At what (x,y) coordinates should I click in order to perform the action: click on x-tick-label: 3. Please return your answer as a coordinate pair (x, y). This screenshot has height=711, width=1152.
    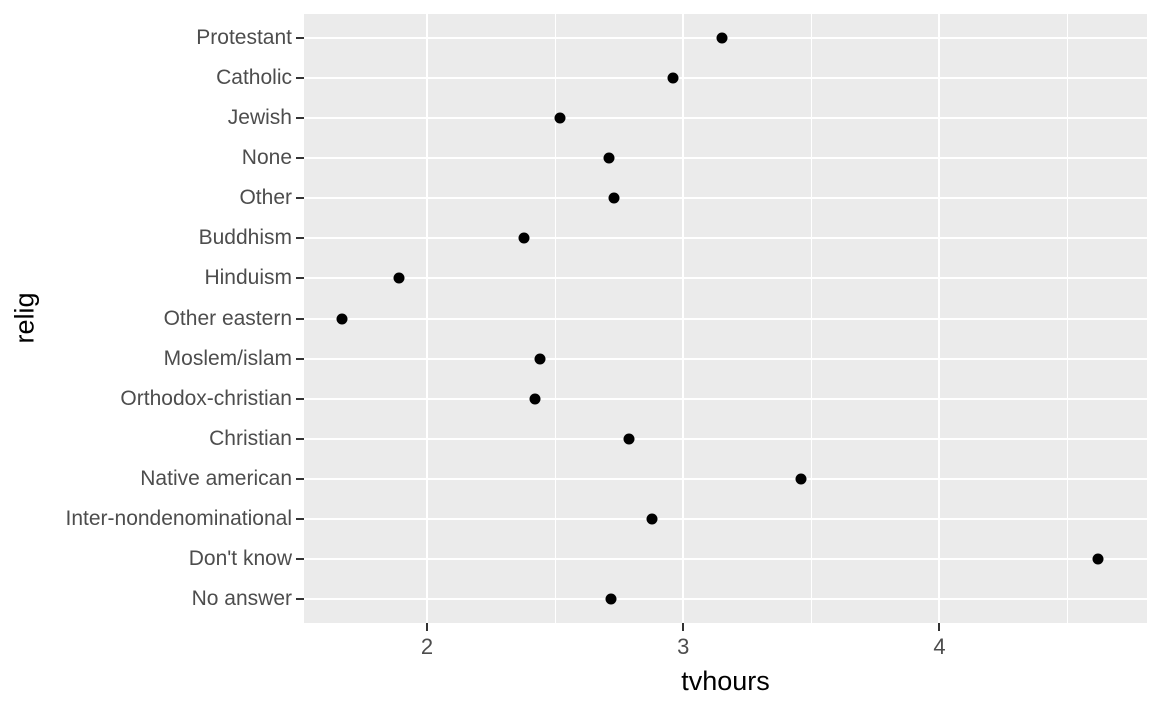
    Looking at the image, I should click on (683, 646).